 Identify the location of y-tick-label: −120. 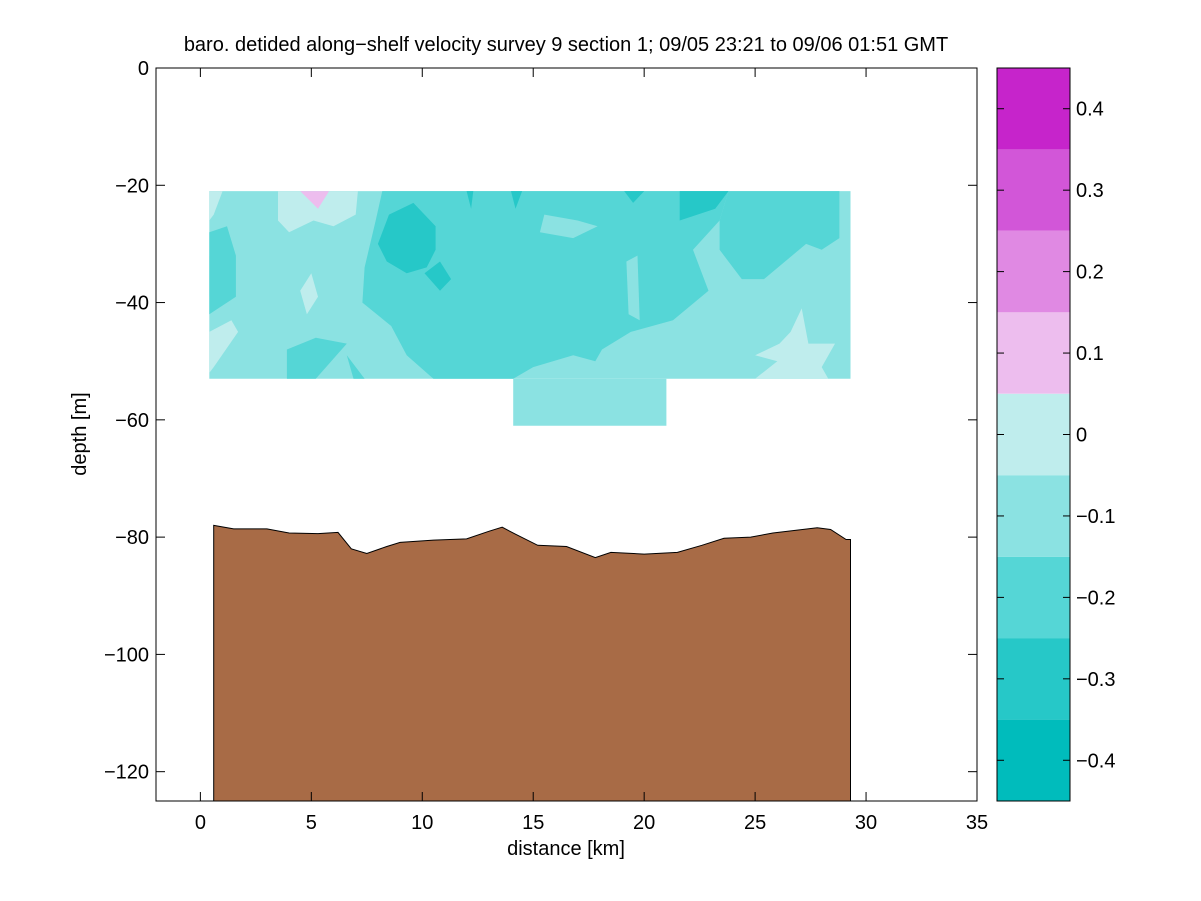
(126, 773).